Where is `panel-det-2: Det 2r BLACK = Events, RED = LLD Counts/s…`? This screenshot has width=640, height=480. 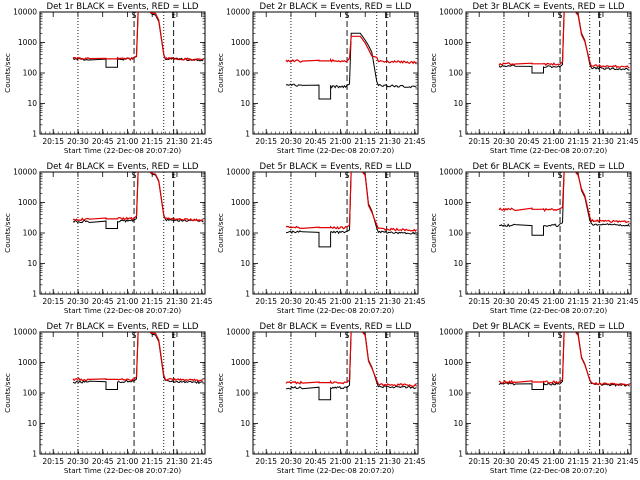
panel-det-2: Det 2r BLACK = Events, RED = LLD Counts/s… is located at coordinates (321, 78).